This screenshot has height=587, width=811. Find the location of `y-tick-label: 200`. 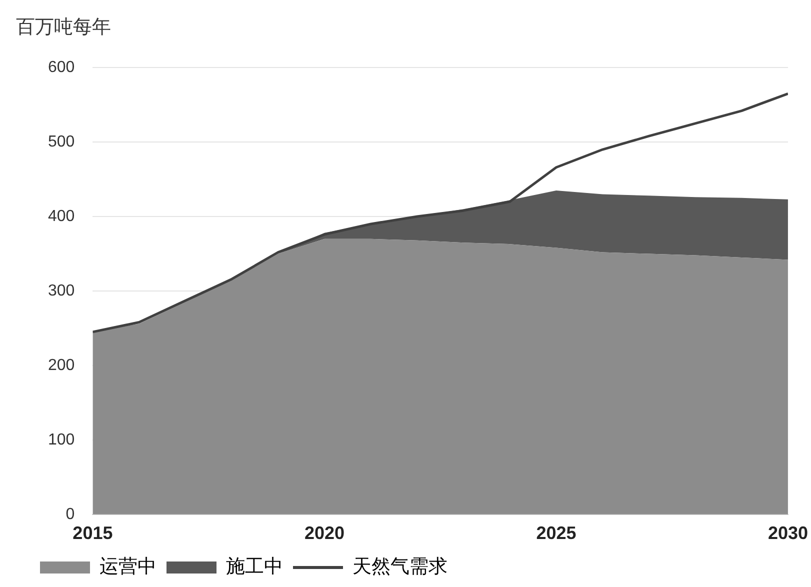

y-tick-label: 200 is located at coordinates (61, 365).